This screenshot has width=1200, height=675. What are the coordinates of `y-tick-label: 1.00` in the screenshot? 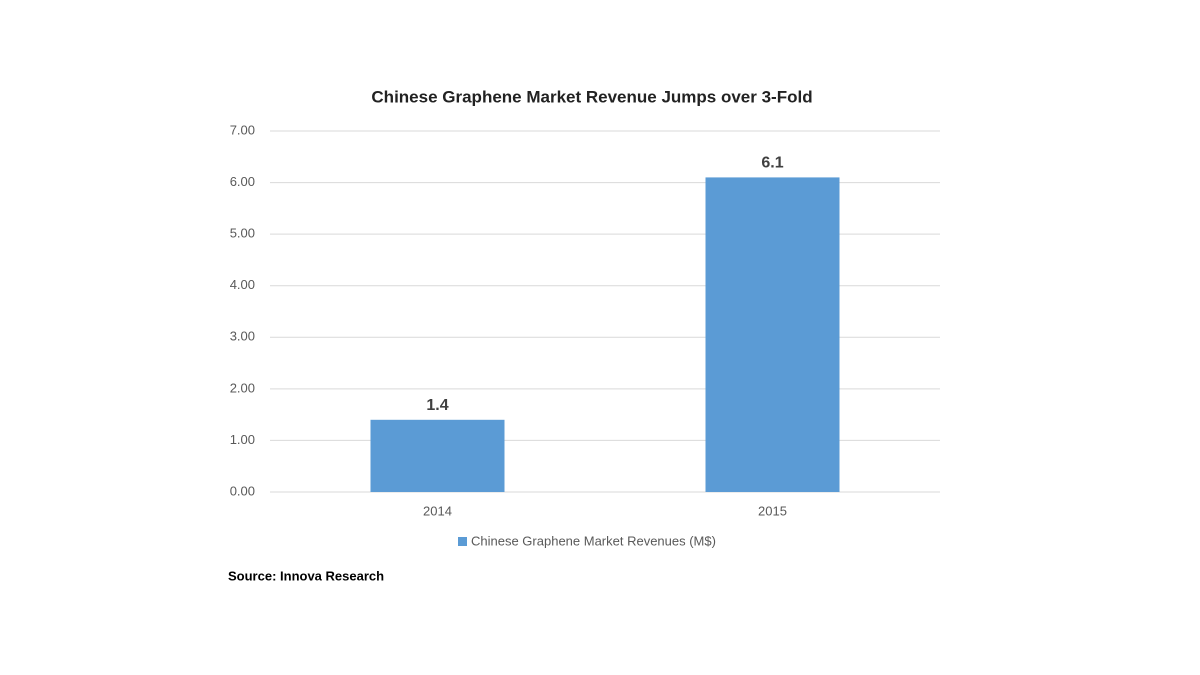 It's located at (242, 439).